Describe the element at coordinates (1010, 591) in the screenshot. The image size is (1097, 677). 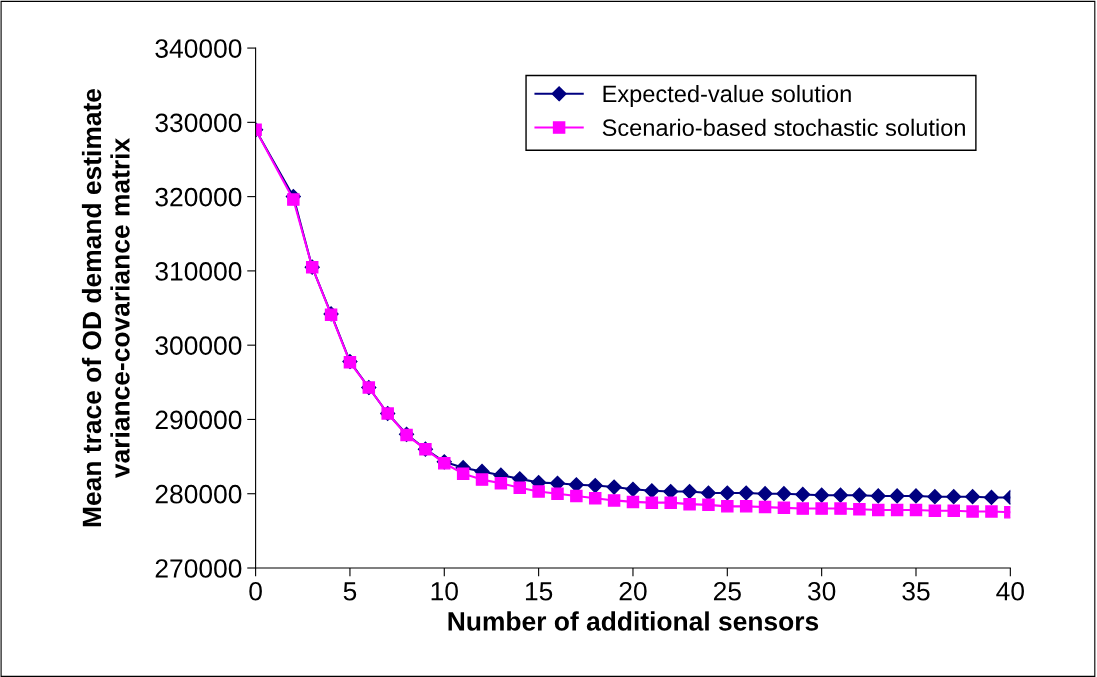
I see `x-tick-label: 40` at that location.